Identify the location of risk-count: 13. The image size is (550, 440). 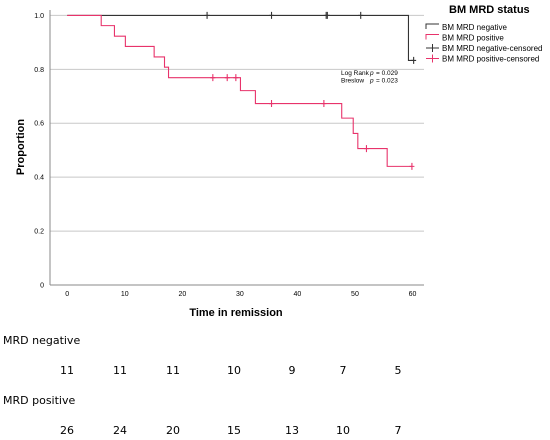
(292, 430).